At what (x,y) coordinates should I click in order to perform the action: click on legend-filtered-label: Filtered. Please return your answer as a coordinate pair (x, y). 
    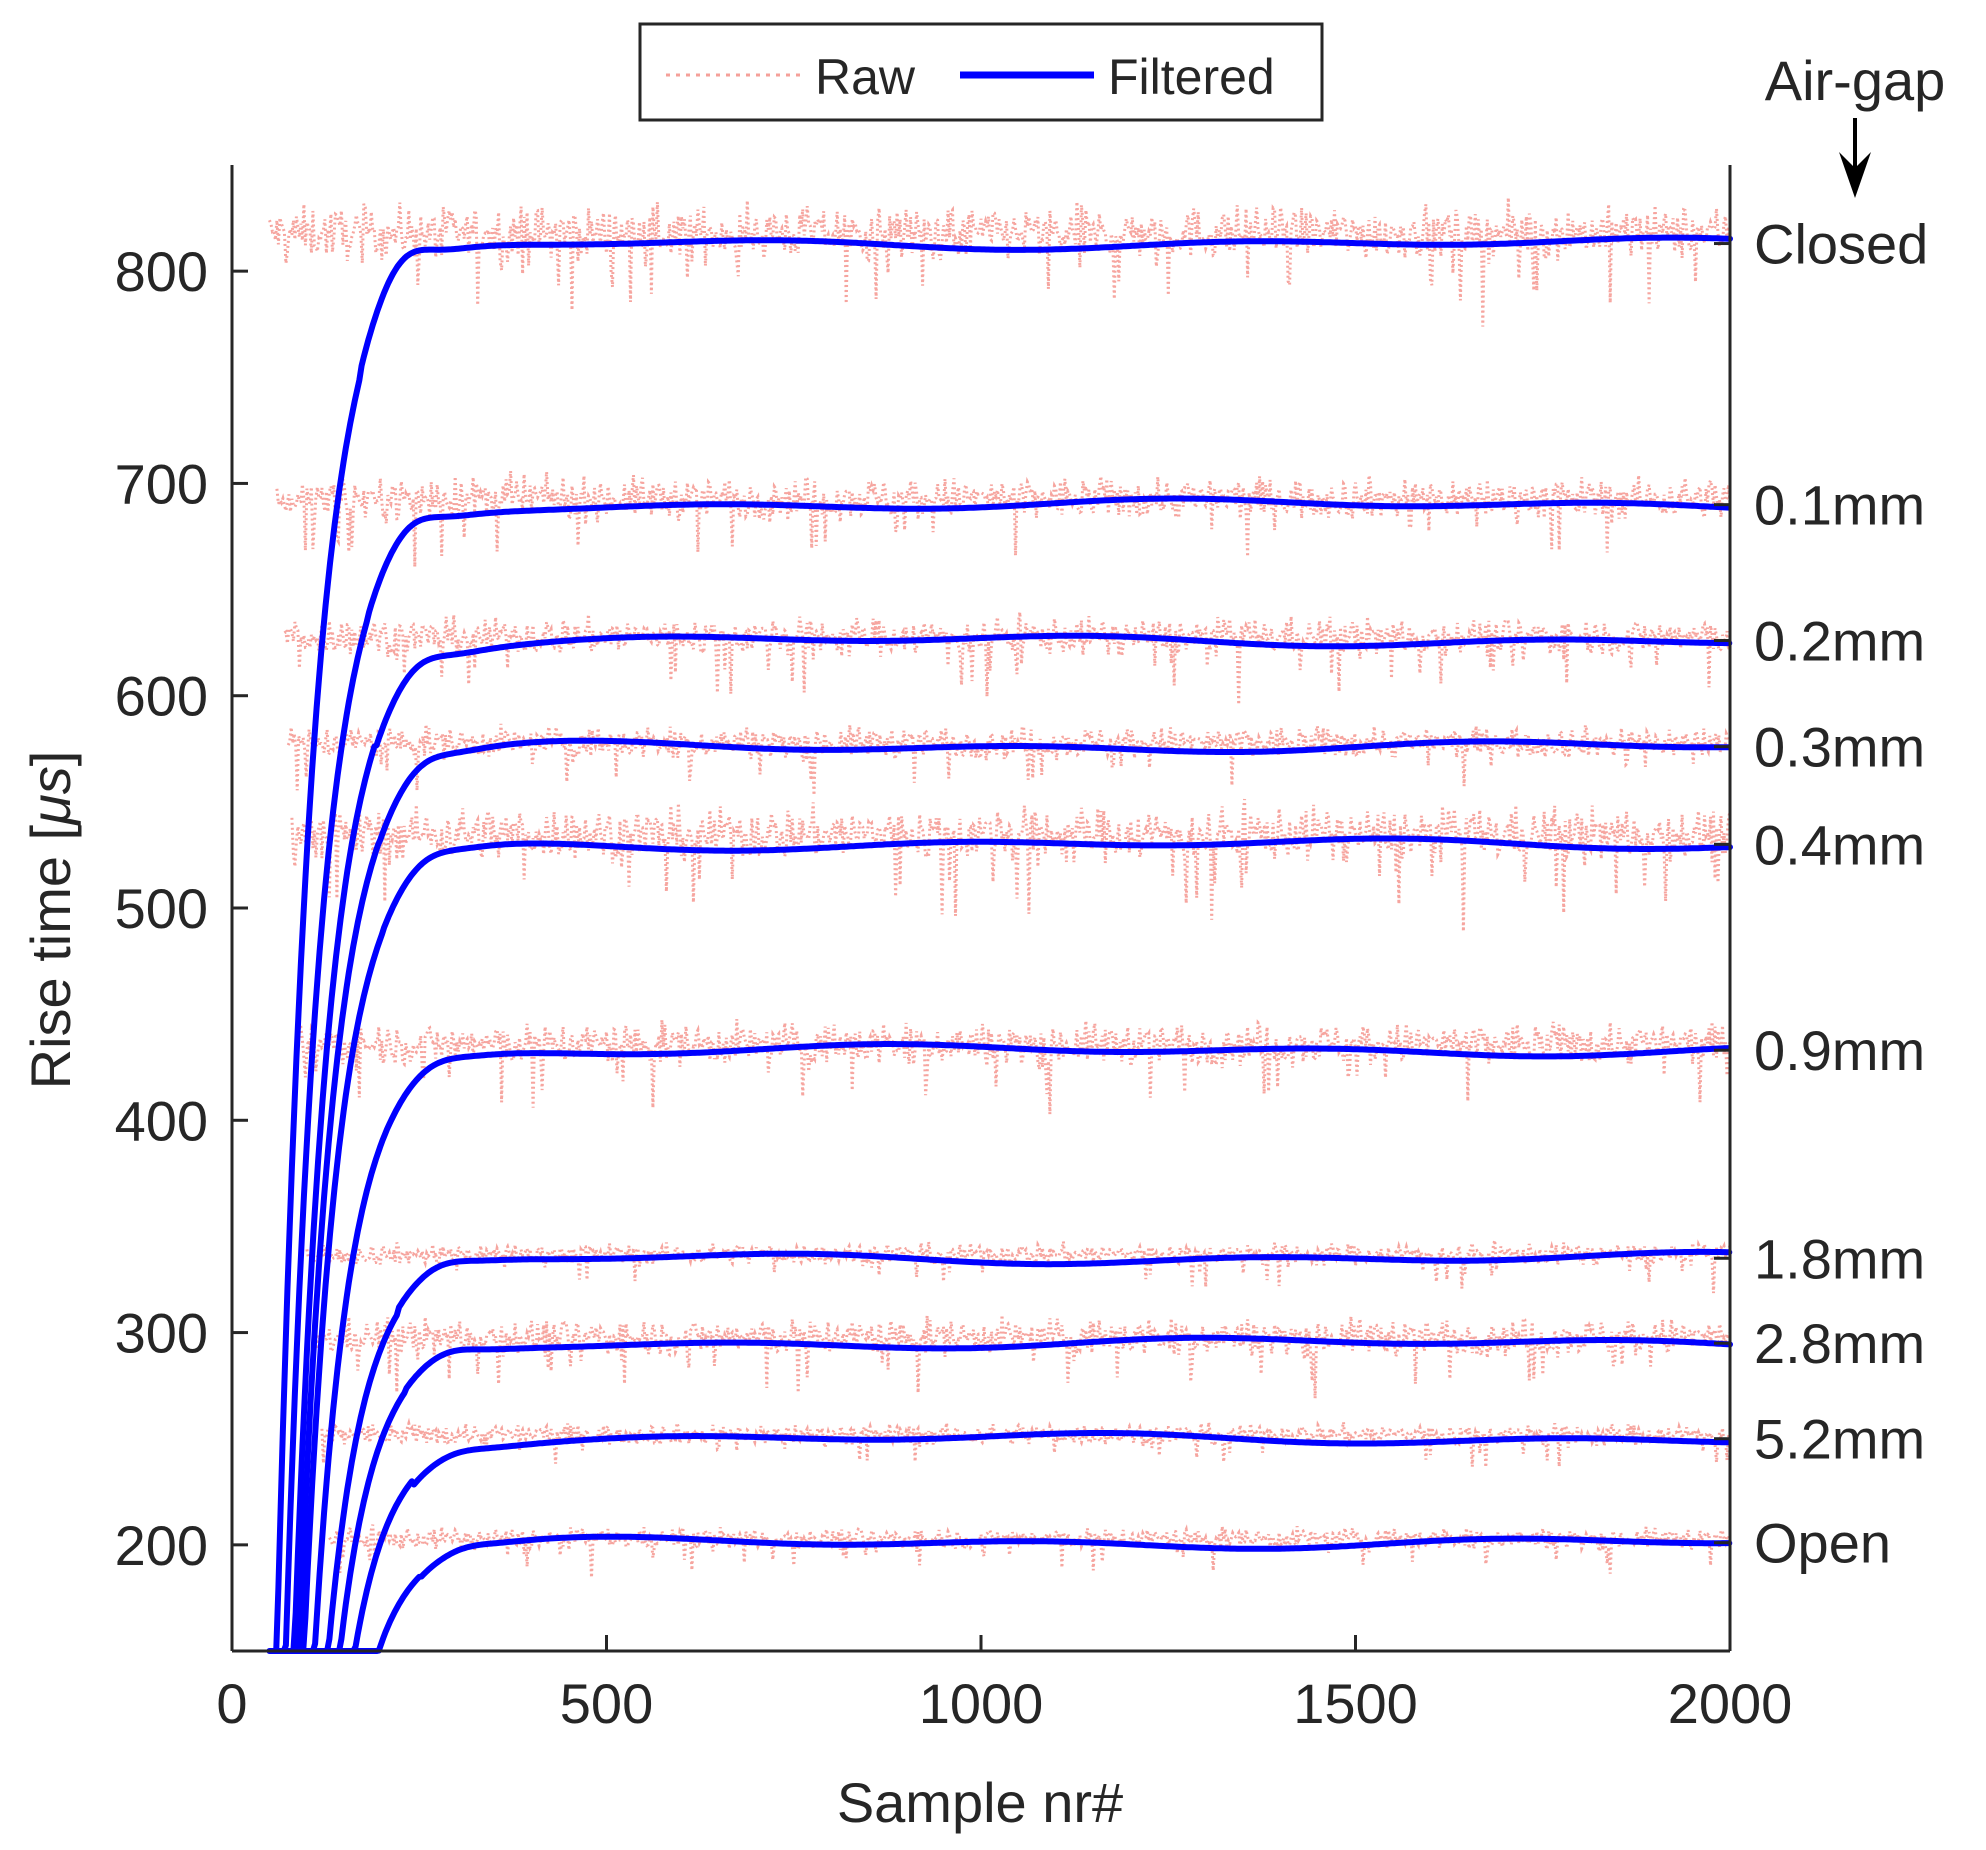
    Looking at the image, I should click on (1191, 77).